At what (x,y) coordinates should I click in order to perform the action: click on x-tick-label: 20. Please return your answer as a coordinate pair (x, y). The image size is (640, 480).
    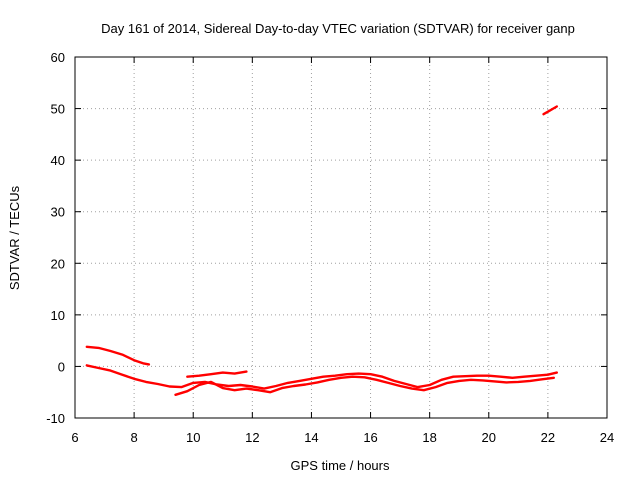
    Looking at the image, I should click on (489, 437).